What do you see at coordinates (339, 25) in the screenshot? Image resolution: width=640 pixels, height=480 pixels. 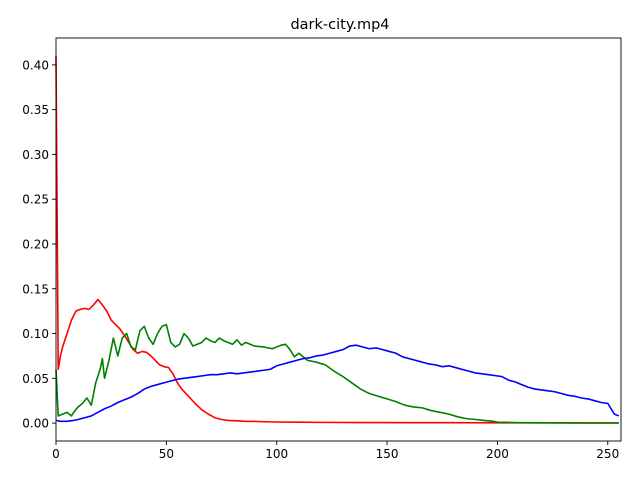 I see `chart-title: dark-city.mp4` at bounding box center [339, 25].